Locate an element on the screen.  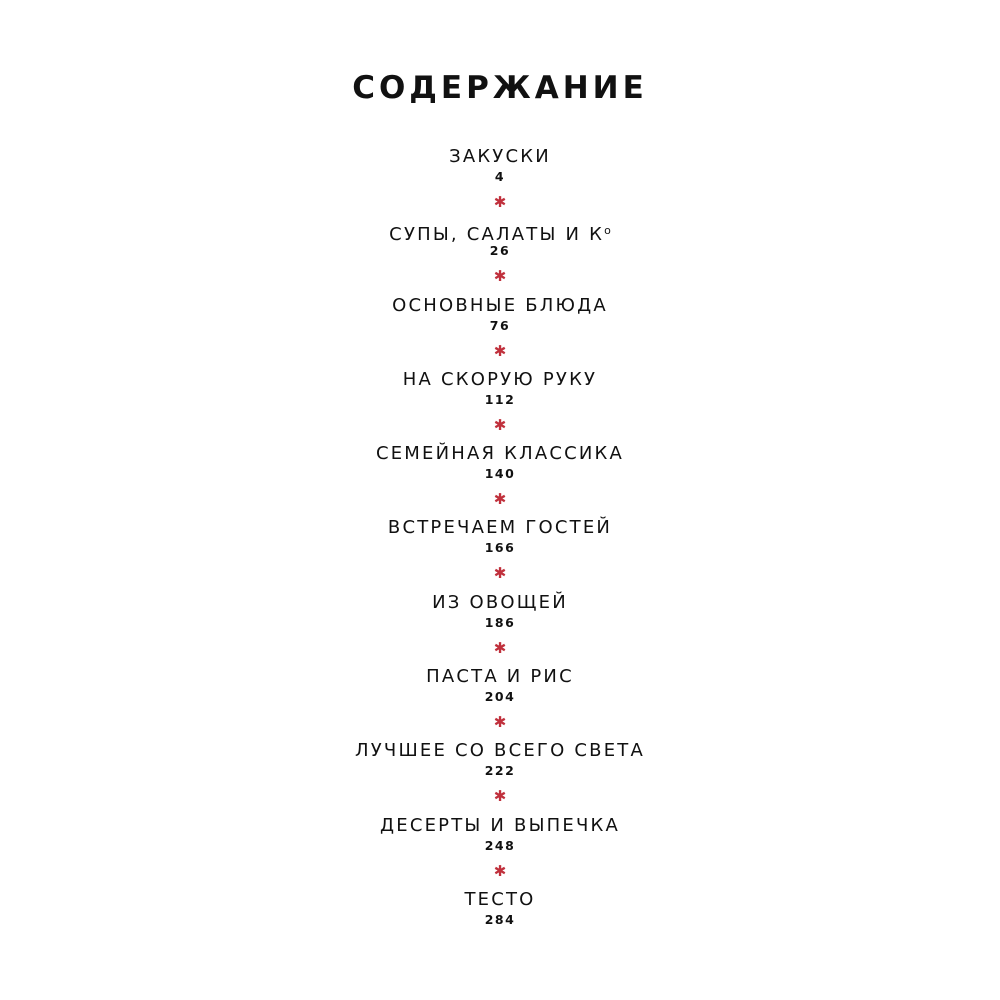
toc-entry-title: ПАСТА И РИС is located at coordinates (500, 677).